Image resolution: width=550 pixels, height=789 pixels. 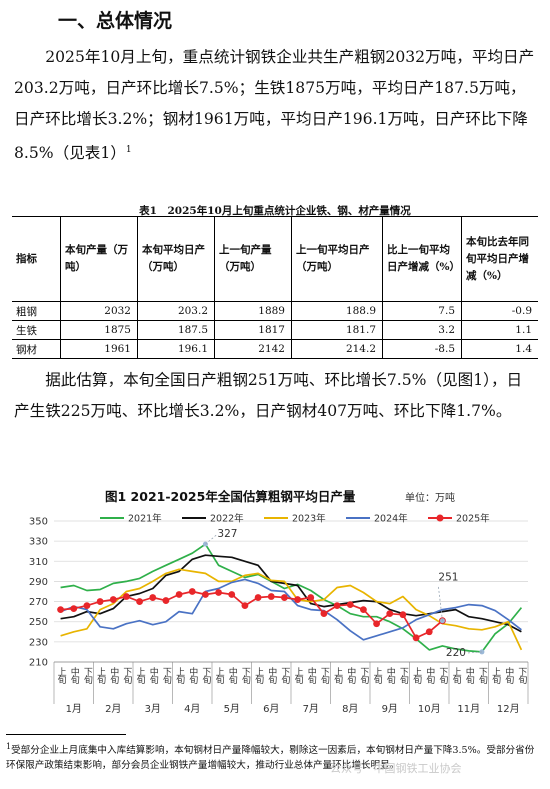 What do you see at coordinates (176, 311) in the screenshot?
I see `table-cell: 203.2` at bounding box center [176, 311].